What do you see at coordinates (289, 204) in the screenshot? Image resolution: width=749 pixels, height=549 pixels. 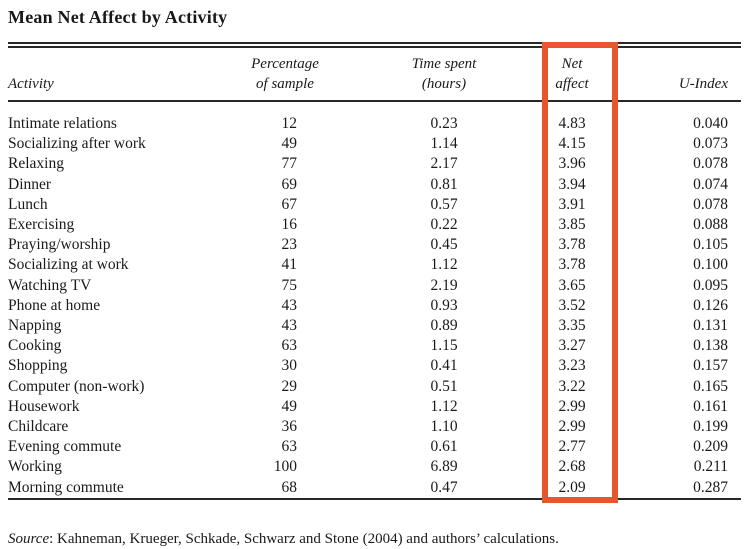 I see `cell-percentage-of-sample: 67` at bounding box center [289, 204].